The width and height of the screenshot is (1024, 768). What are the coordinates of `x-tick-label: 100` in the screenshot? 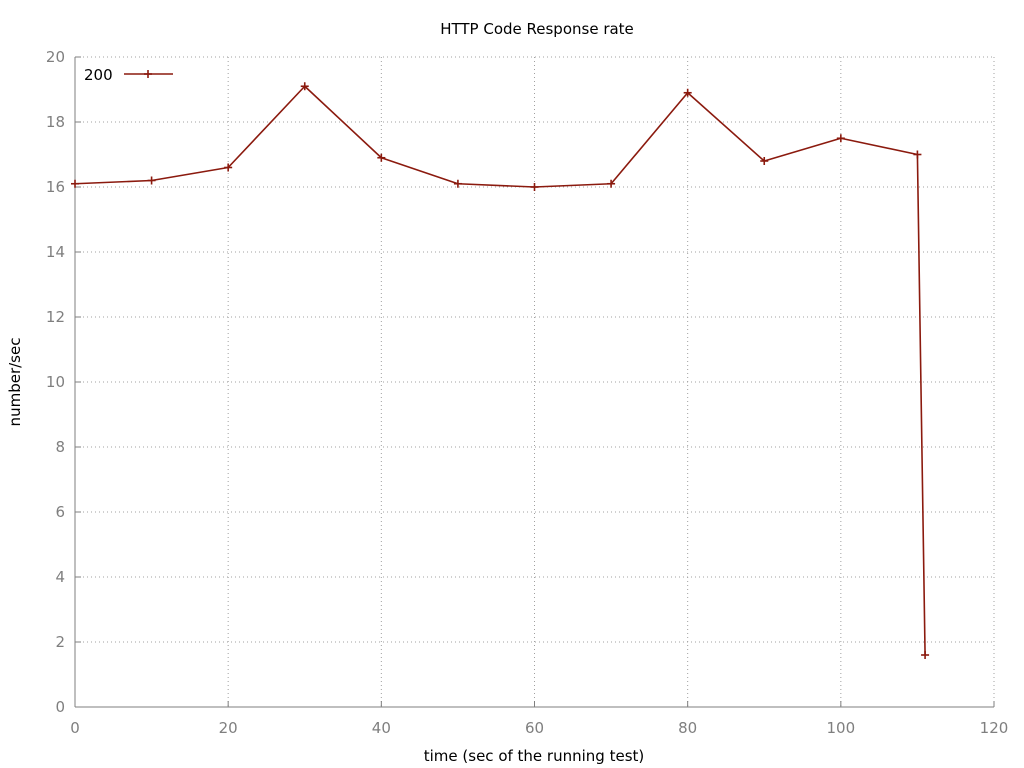 It's located at (841, 728).